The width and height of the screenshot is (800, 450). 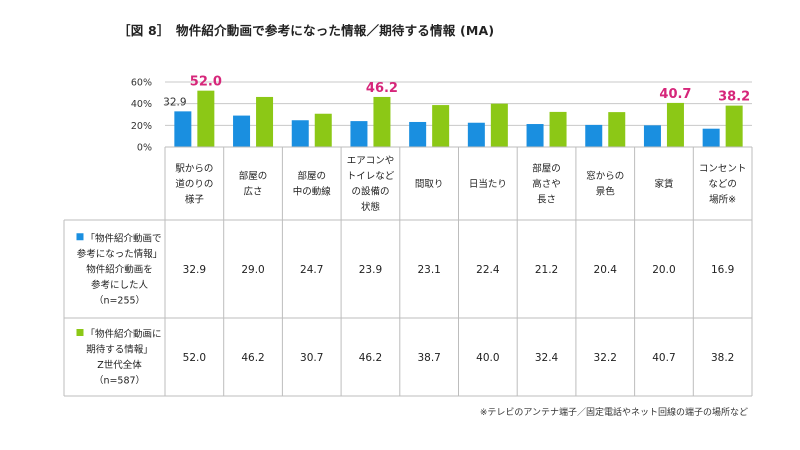 I want to click on category-label: の設備の, so click(x=370, y=192).